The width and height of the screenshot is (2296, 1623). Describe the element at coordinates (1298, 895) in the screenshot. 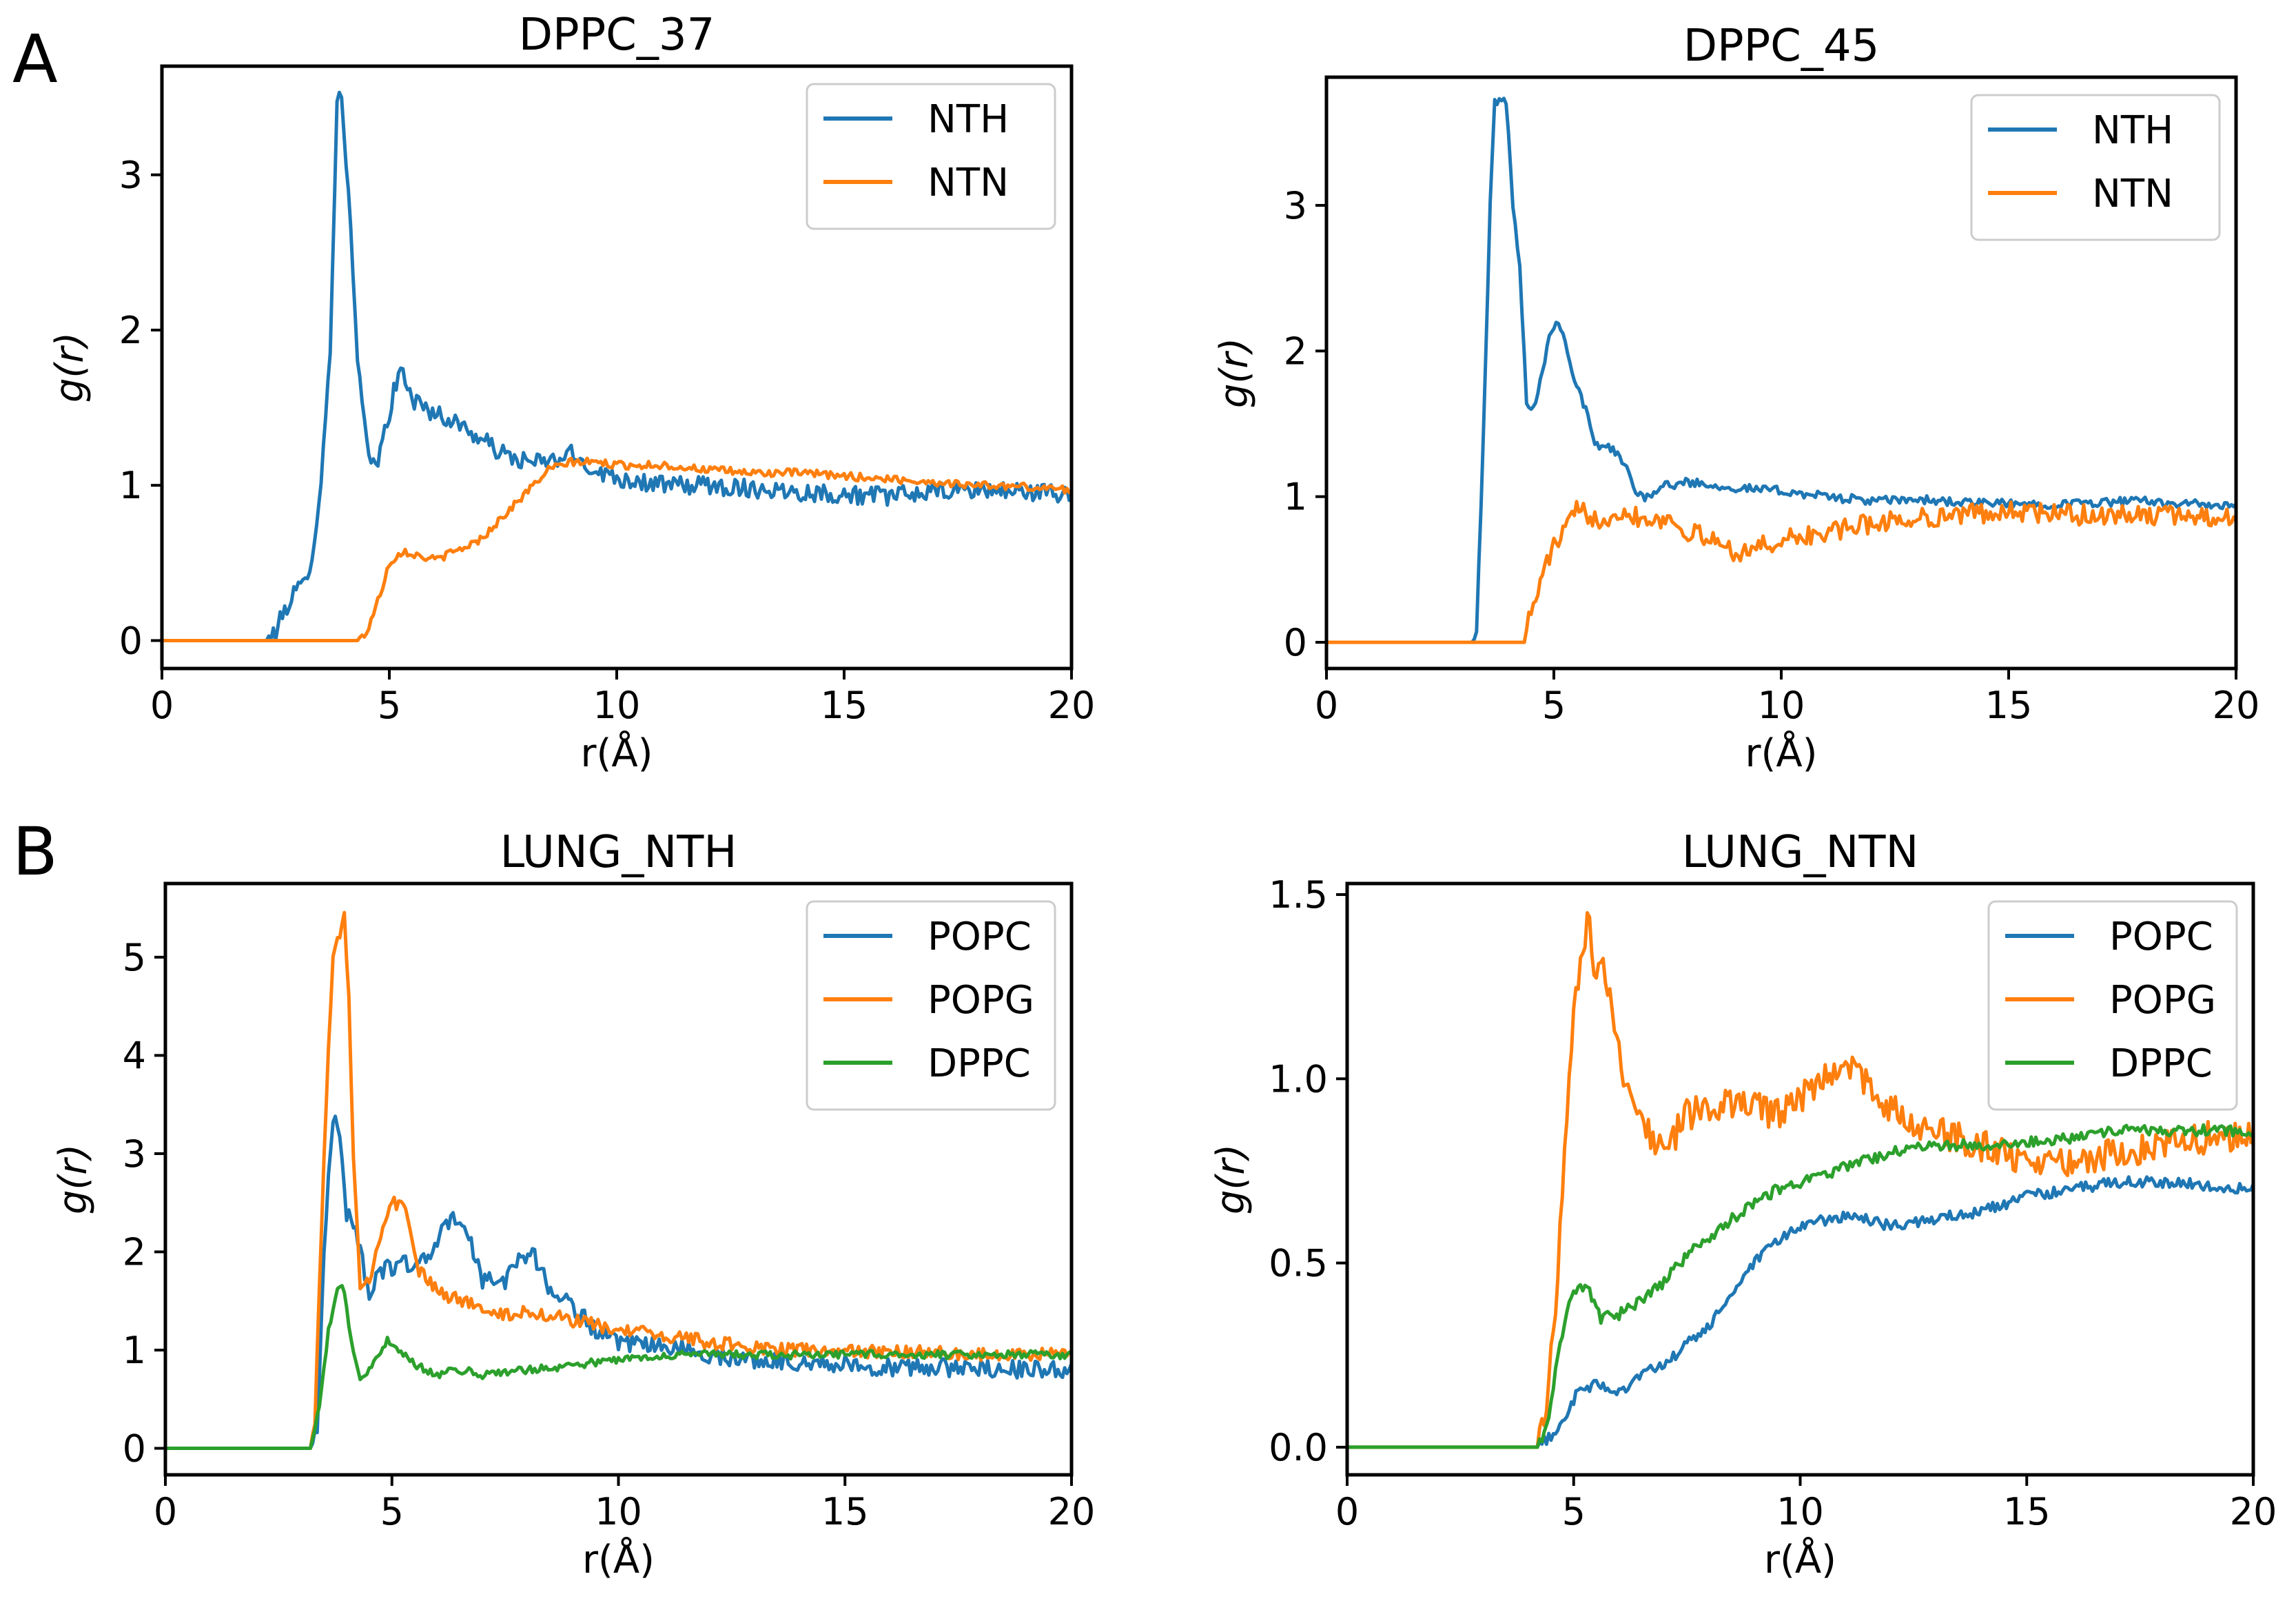

I see `y-tick-label: 1.5` at that location.